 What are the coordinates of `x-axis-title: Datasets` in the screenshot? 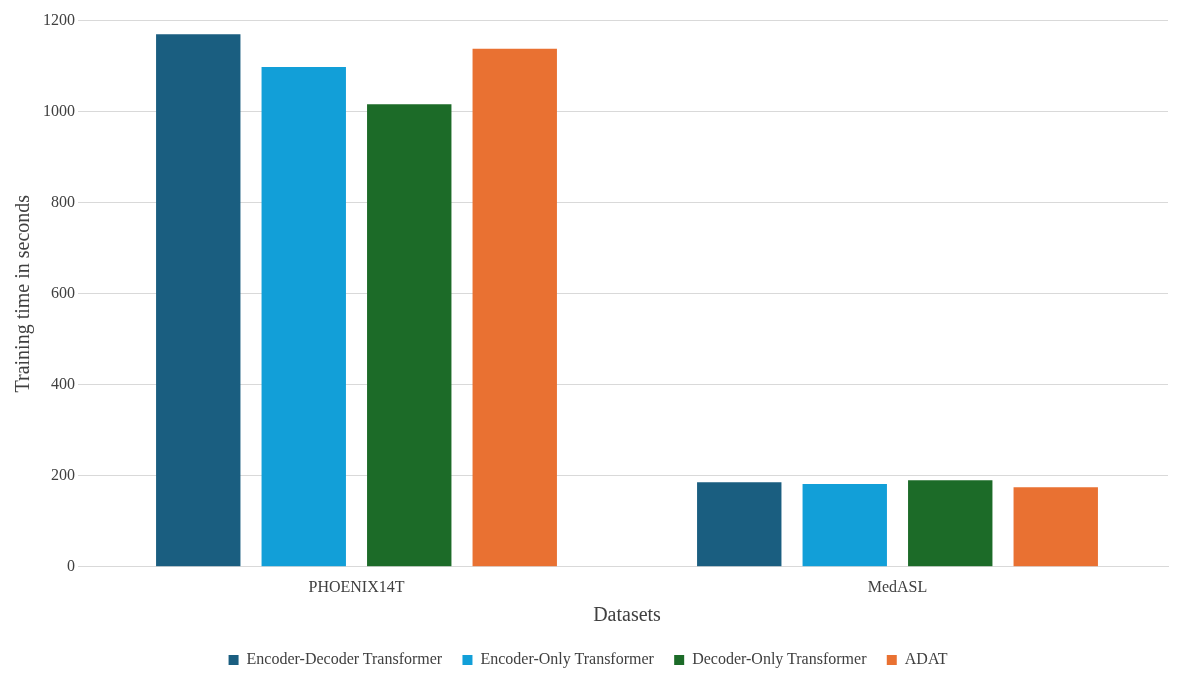 It's located at (627, 614).